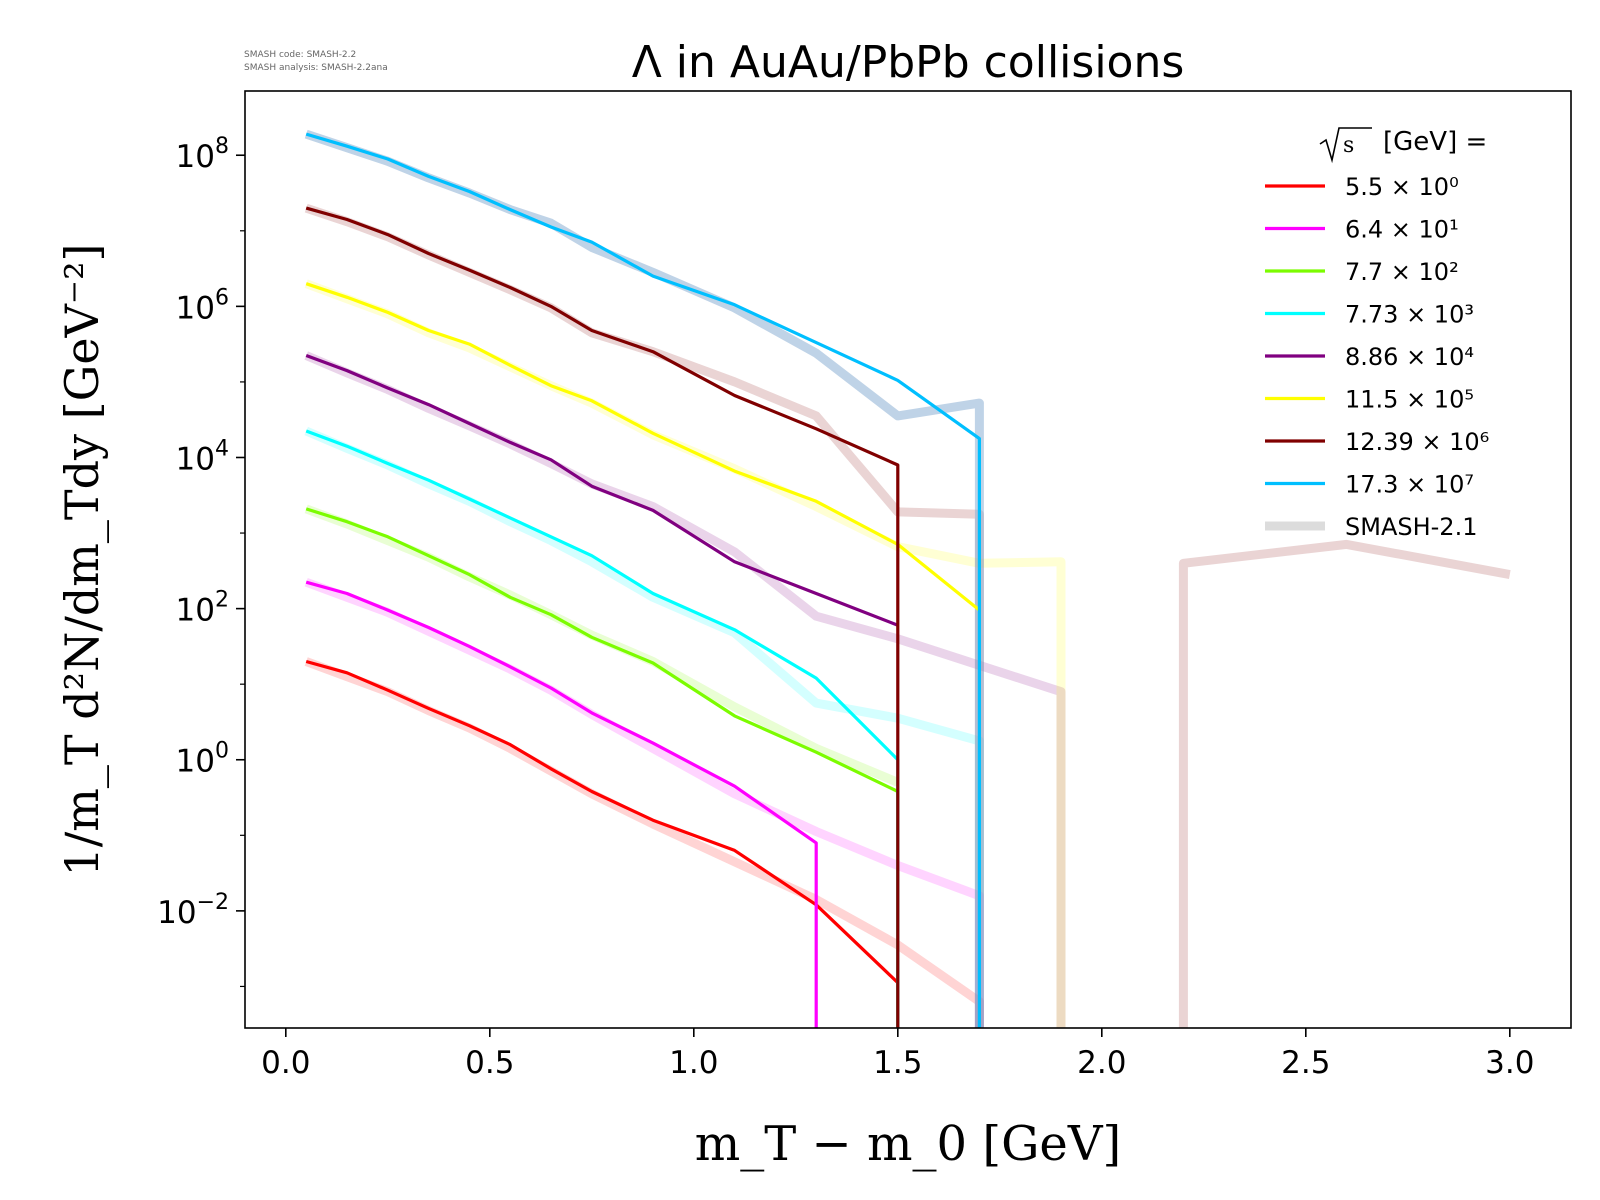 This screenshot has width=1600, height=1200. Describe the element at coordinates (202, 456) in the screenshot. I see `y-tick-label-2: 10⁴` at that location.